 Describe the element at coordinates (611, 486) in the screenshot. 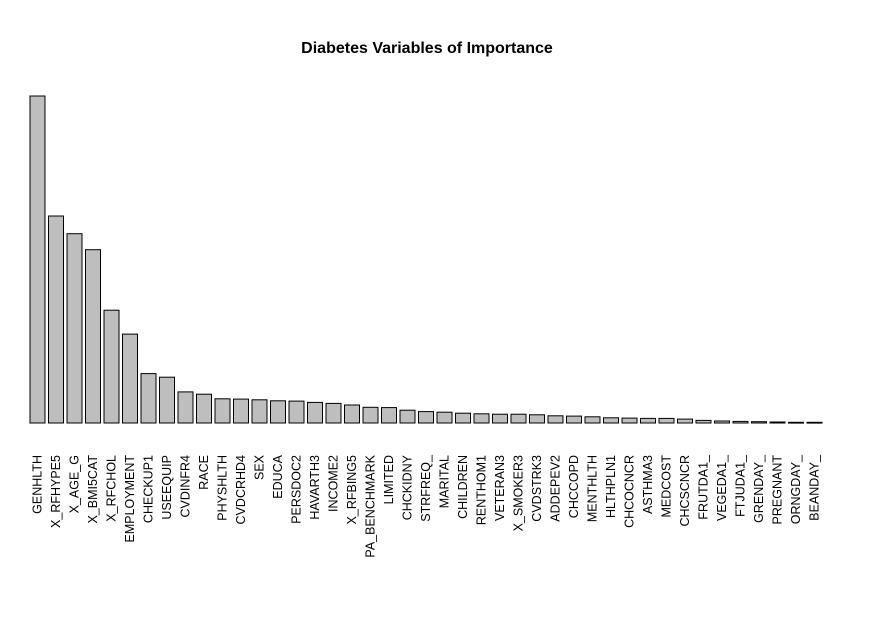

I see `x-tick-label: HLTHPLN1` at that location.